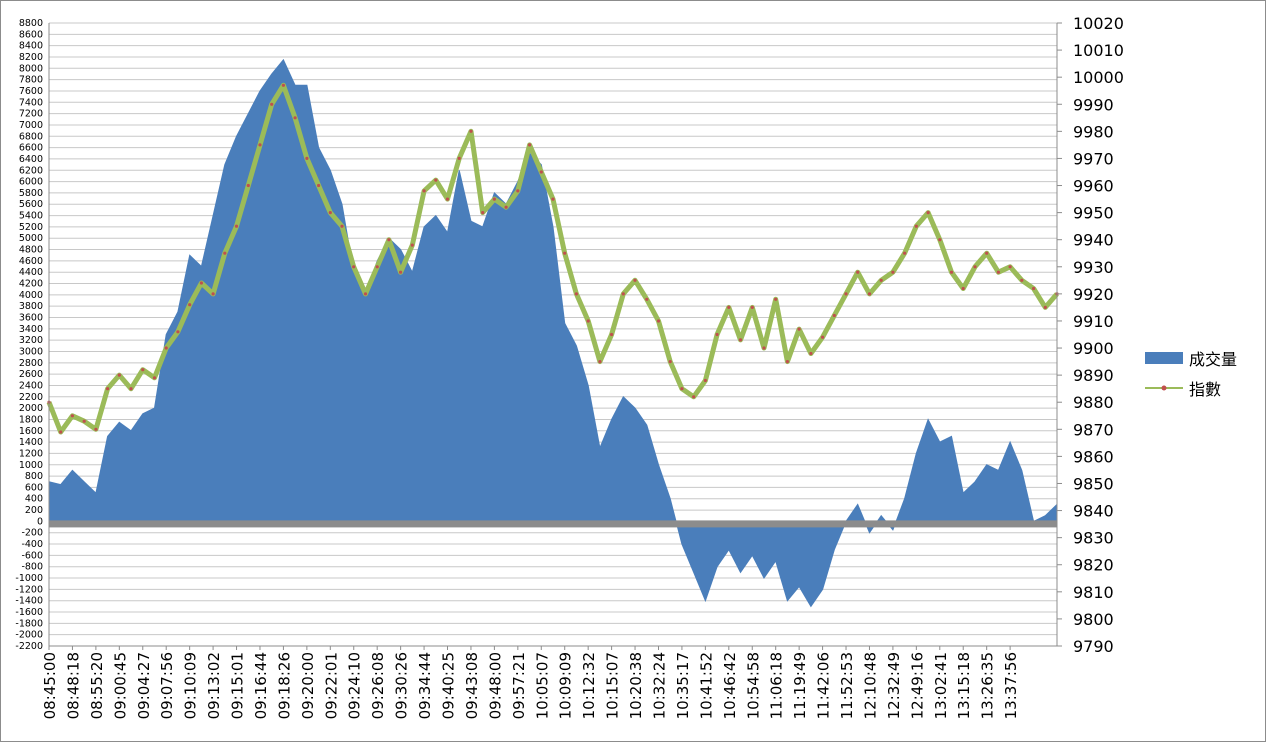 The height and width of the screenshot is (745, 1266). Describe the element at coordinates (730, 685) in the screenshot. I see `x-tick-label-29: 10:46:42` at that location.